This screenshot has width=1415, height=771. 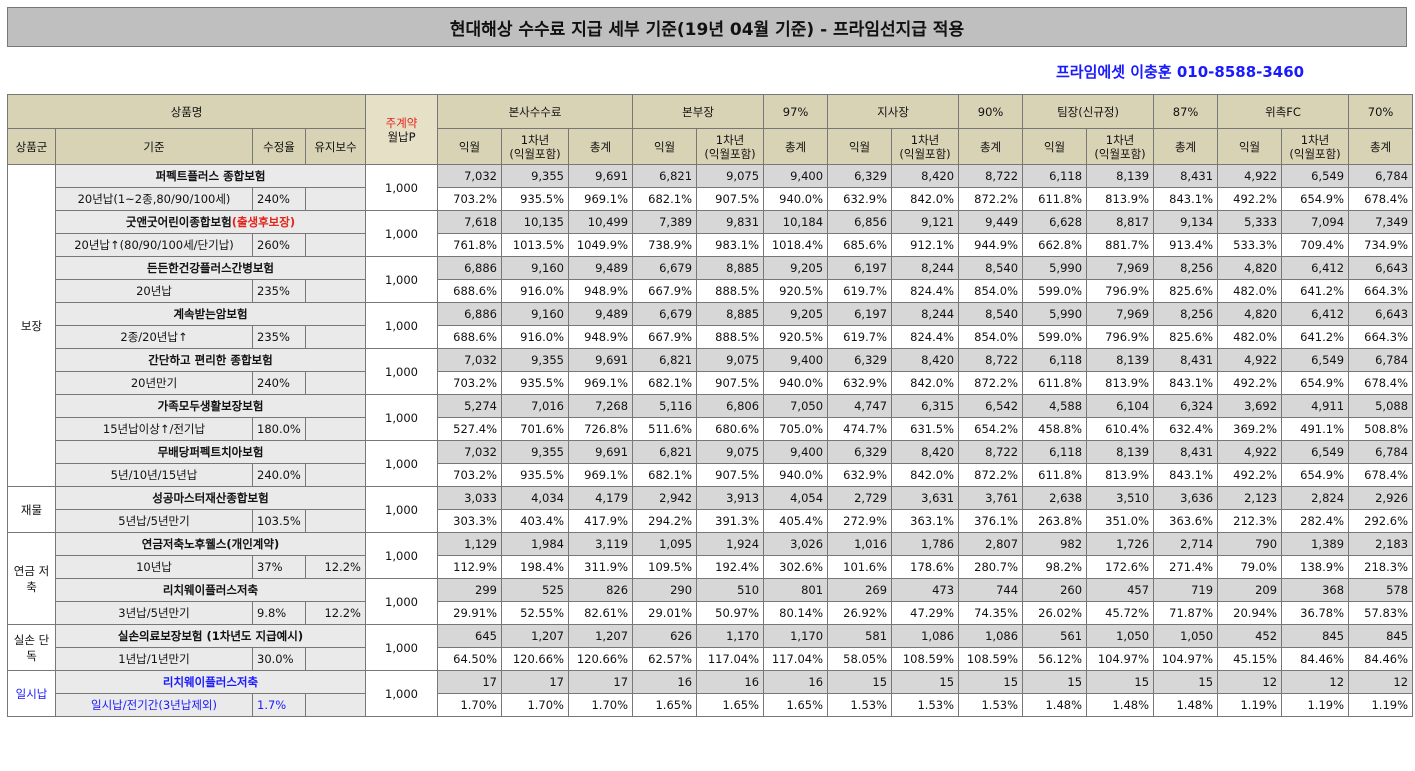 I want to click on commission-amount: 3,913, so click(x=730, y=498).